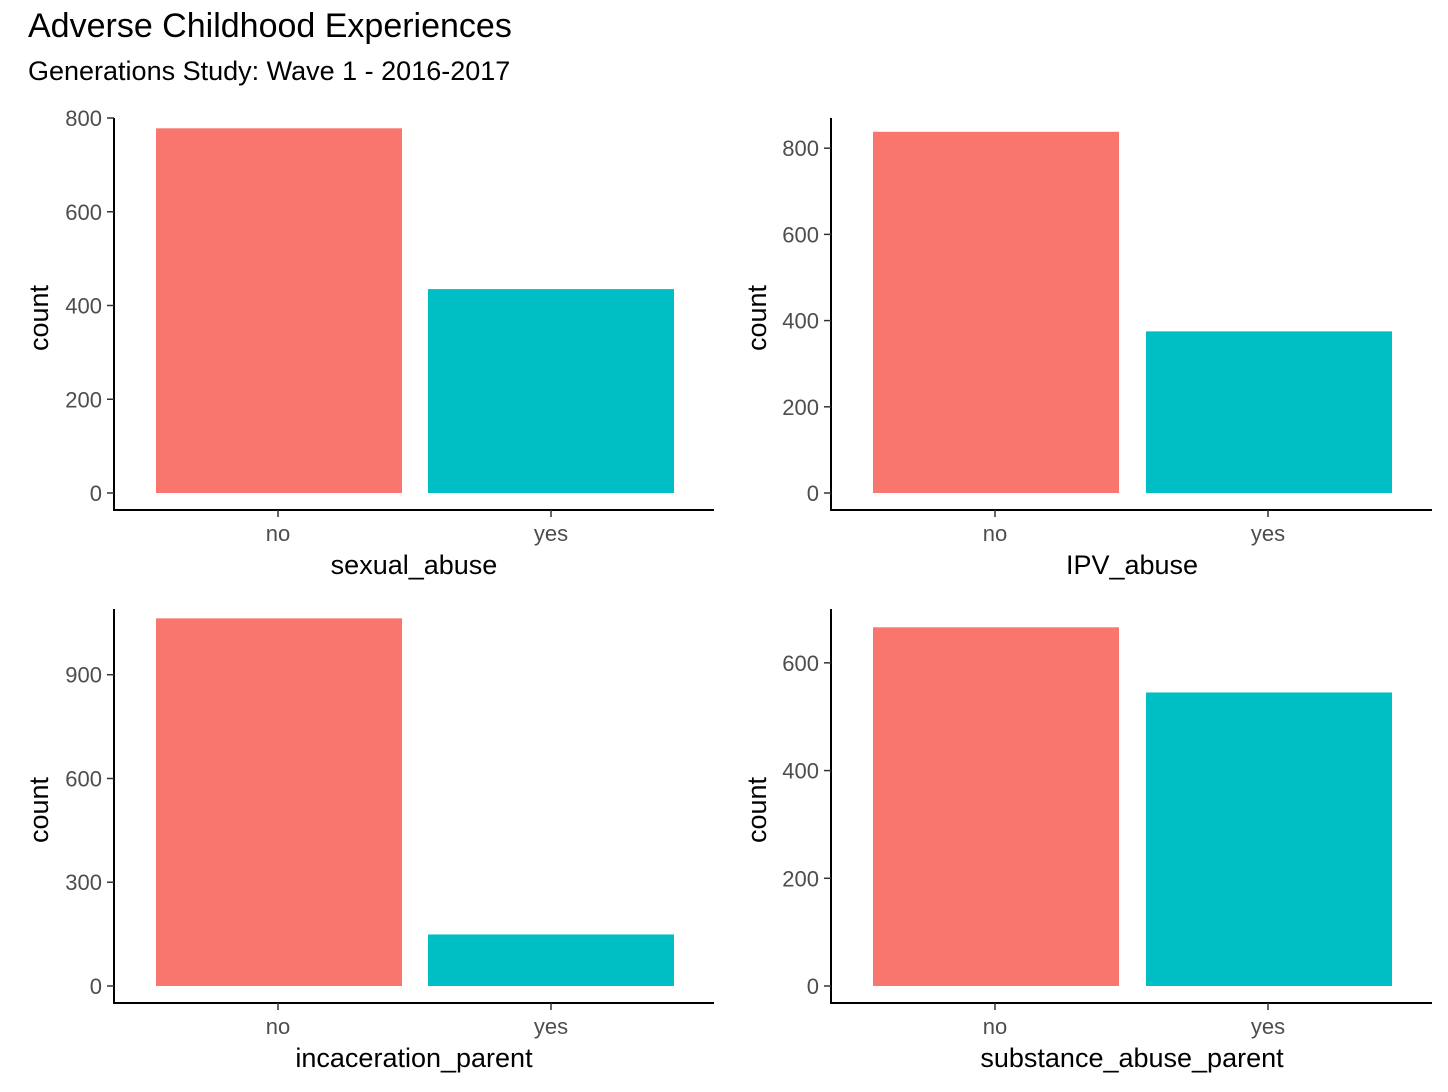  What do you see at coordinates (414, 565) in the screenshot?
I see `x-axis-title: sexual_abuse` at bounding box center [414, 565].